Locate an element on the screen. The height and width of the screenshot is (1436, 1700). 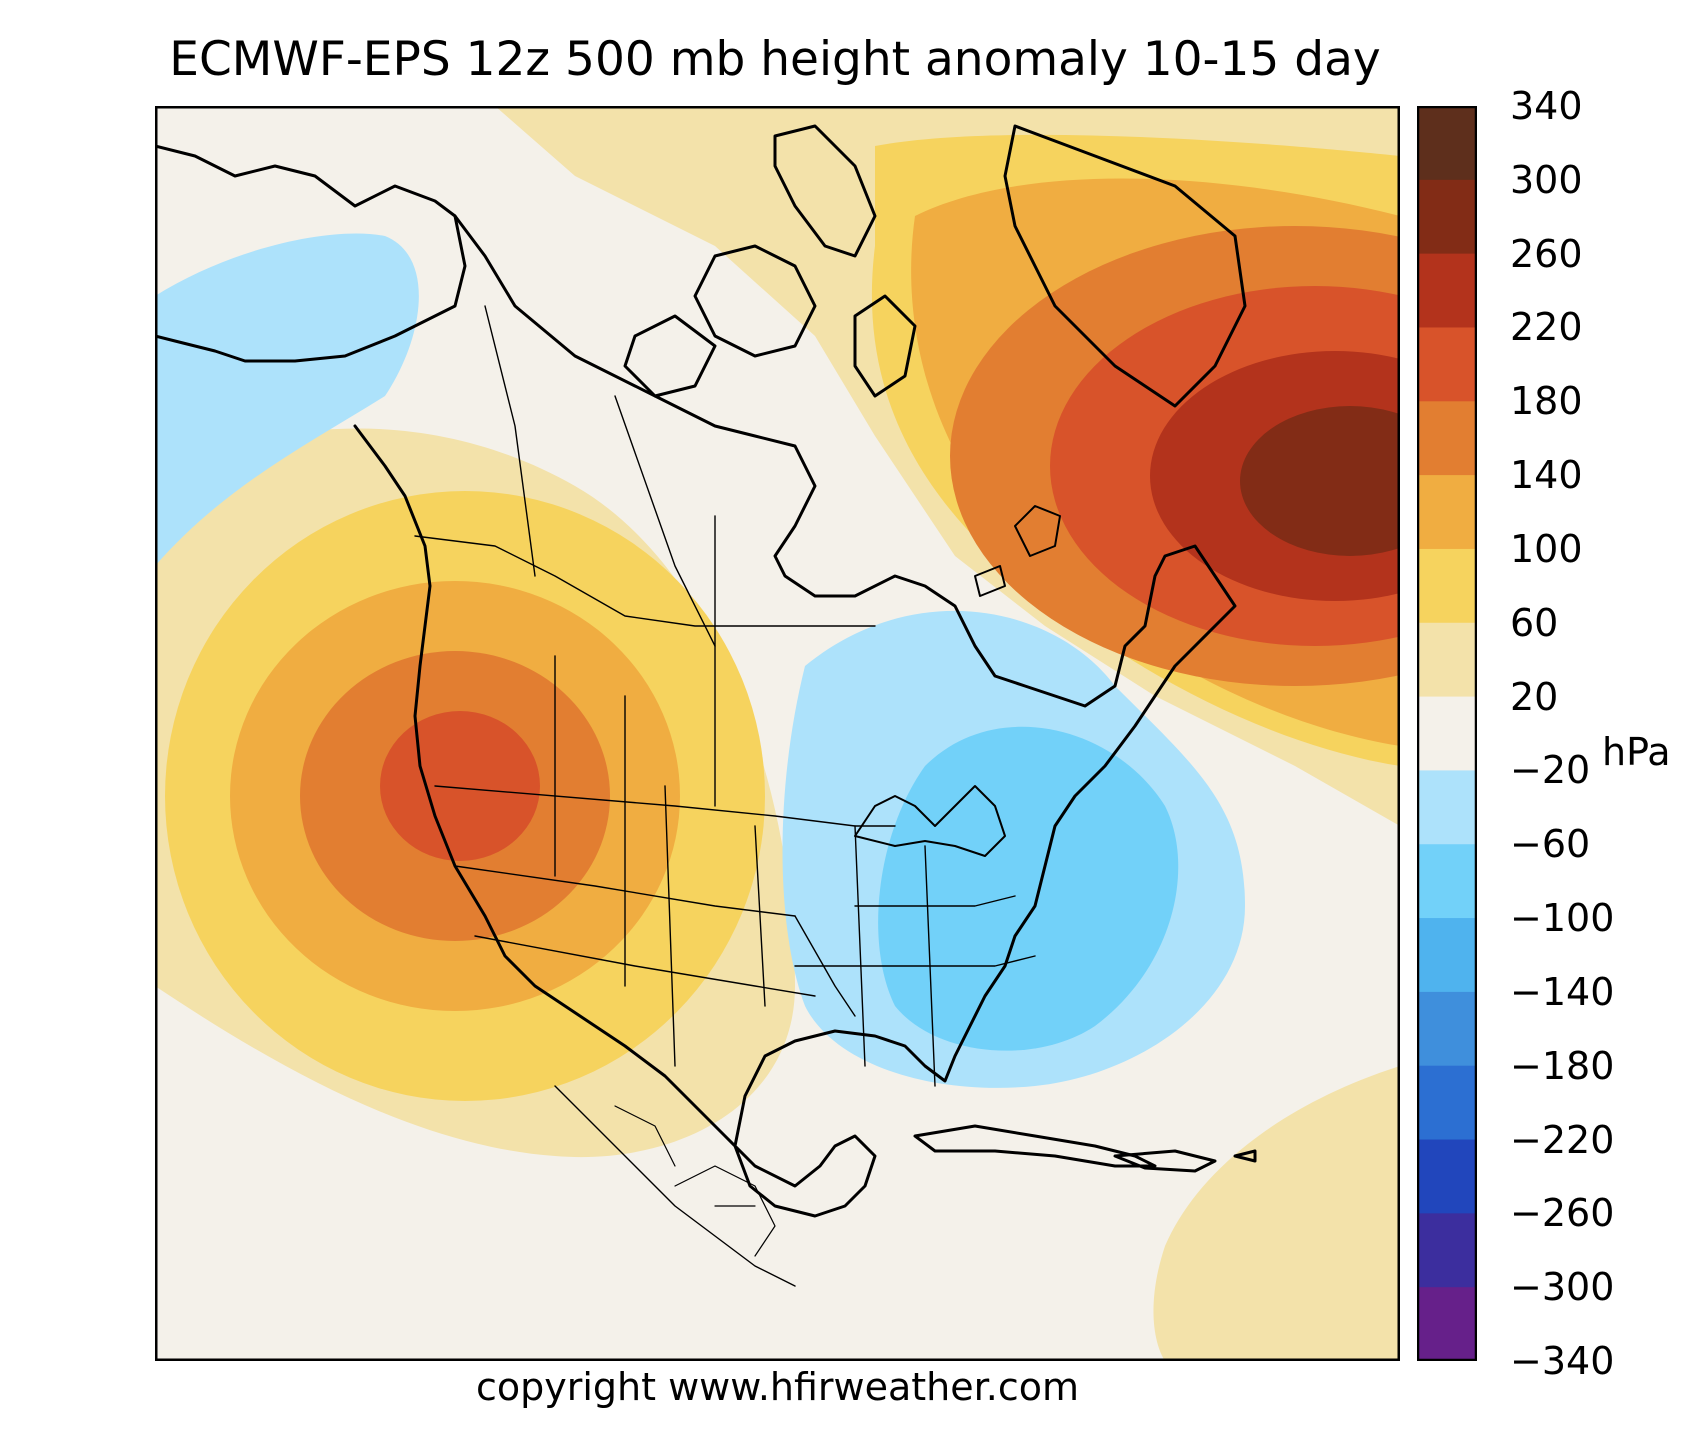
colorbar-tick-label: 220 is located at coordinates (1546, 327).